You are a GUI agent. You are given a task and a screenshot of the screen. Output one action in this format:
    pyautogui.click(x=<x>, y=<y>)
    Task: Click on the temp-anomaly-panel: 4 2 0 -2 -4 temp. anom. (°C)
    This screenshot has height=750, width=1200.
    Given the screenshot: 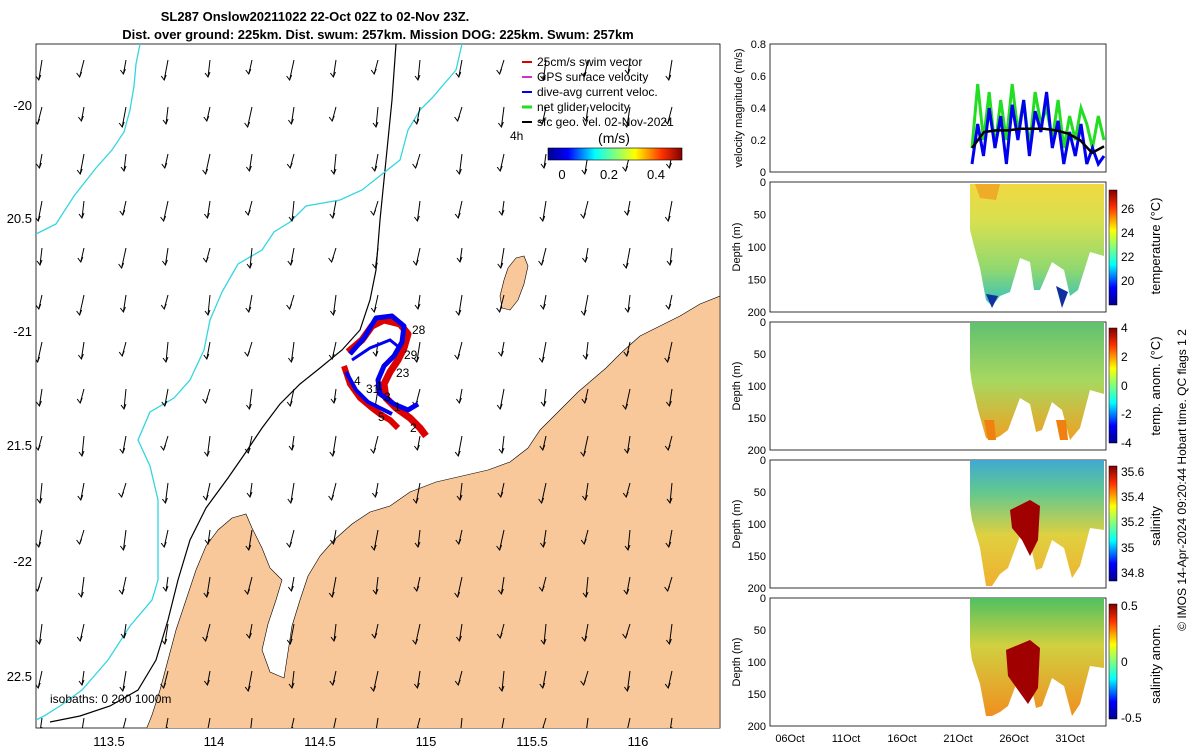 What is the action you would take?
    pyautogui.click(x=966, y=386)
    